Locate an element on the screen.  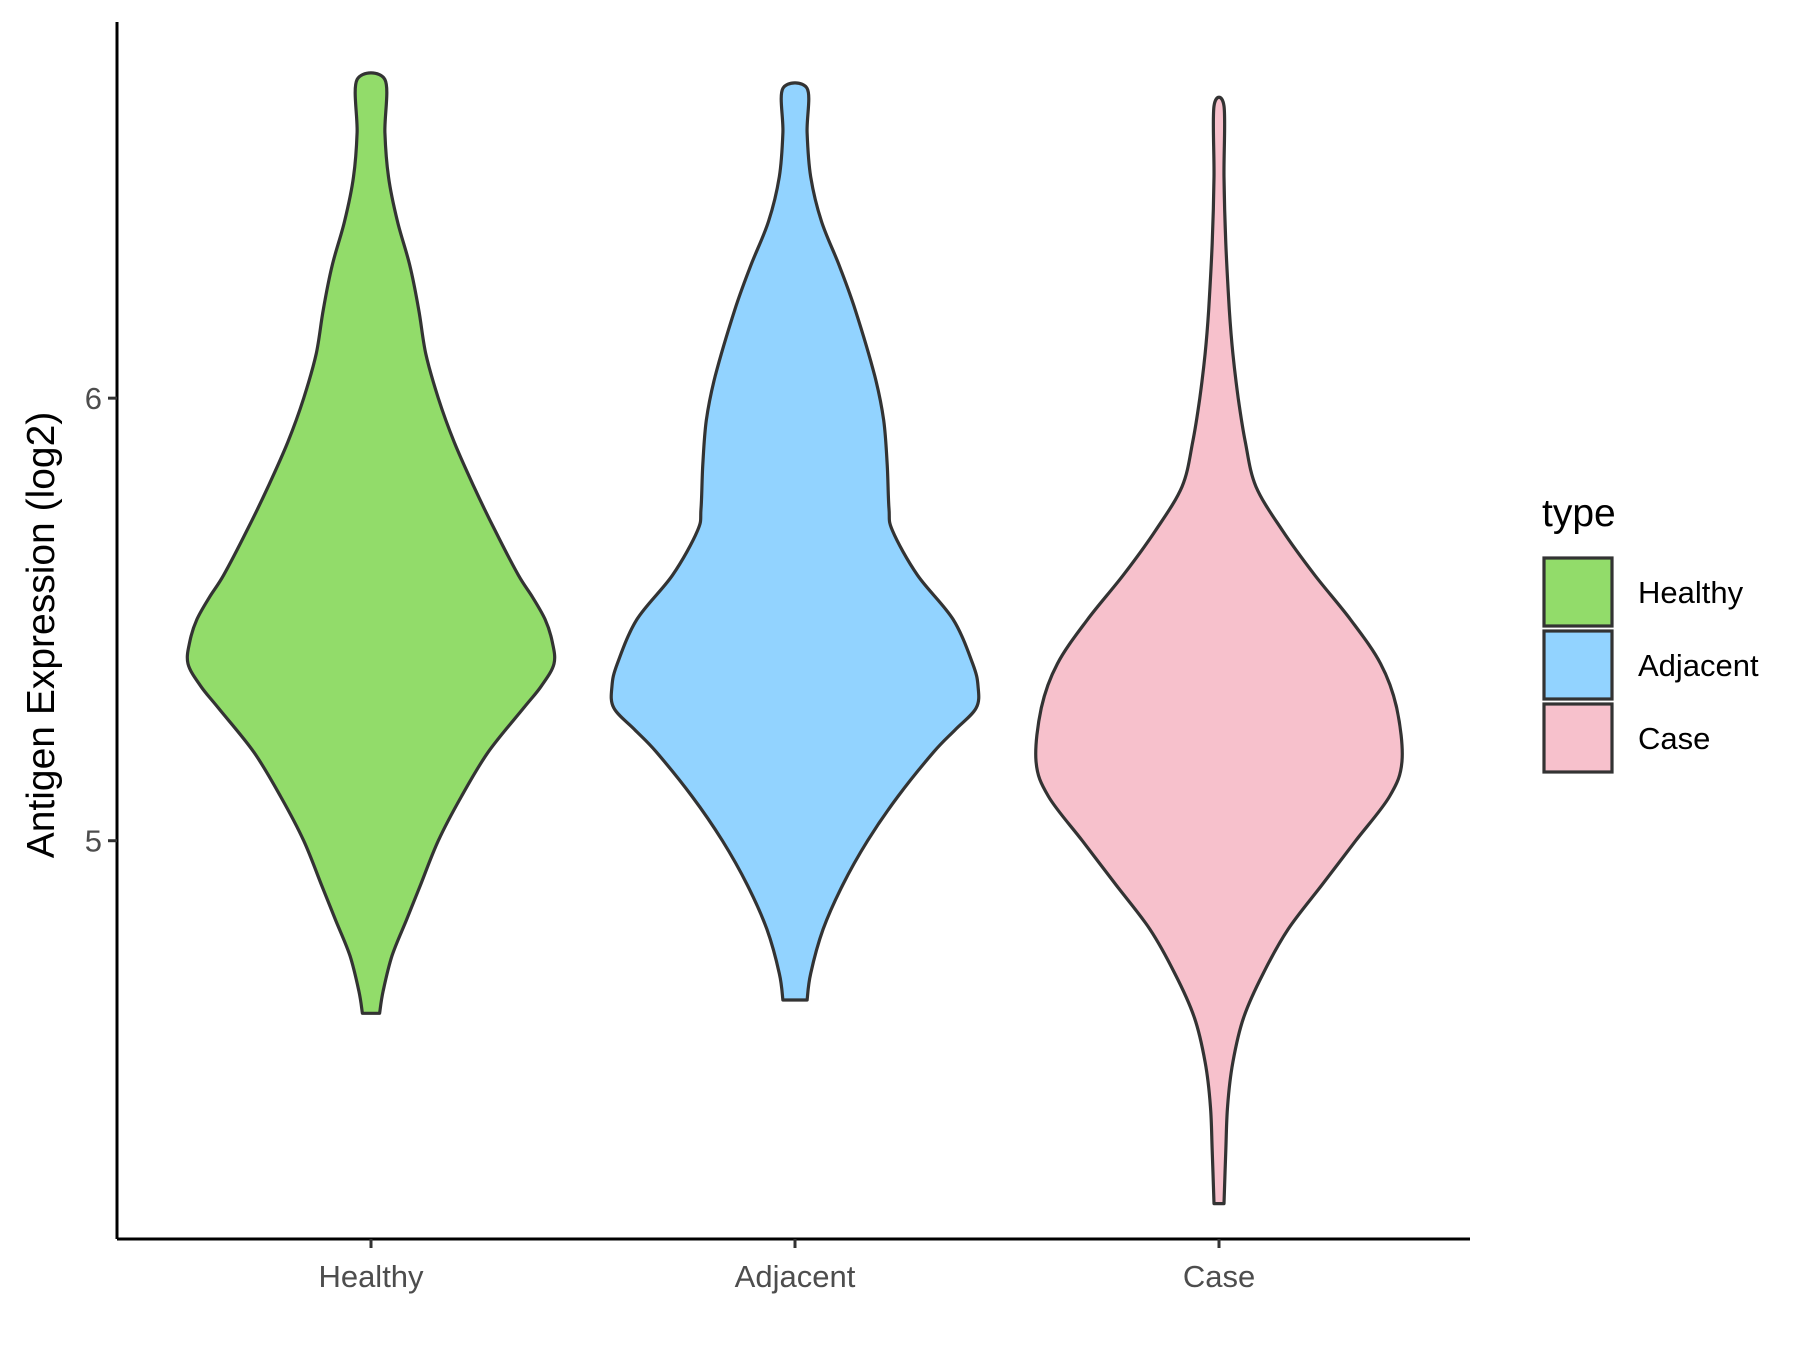
legend: type Healthy Adjacent Case is located at coordinates (1650, 633).